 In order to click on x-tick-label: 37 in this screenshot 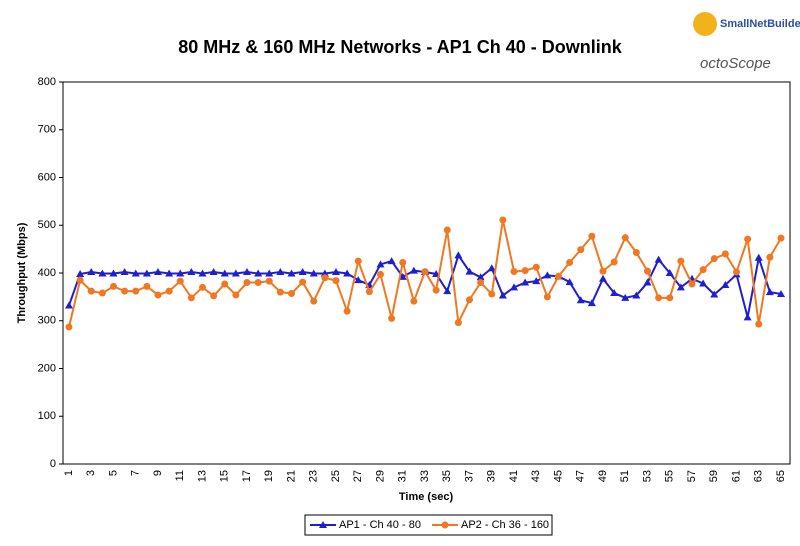, I will do `click(469, 476)`.